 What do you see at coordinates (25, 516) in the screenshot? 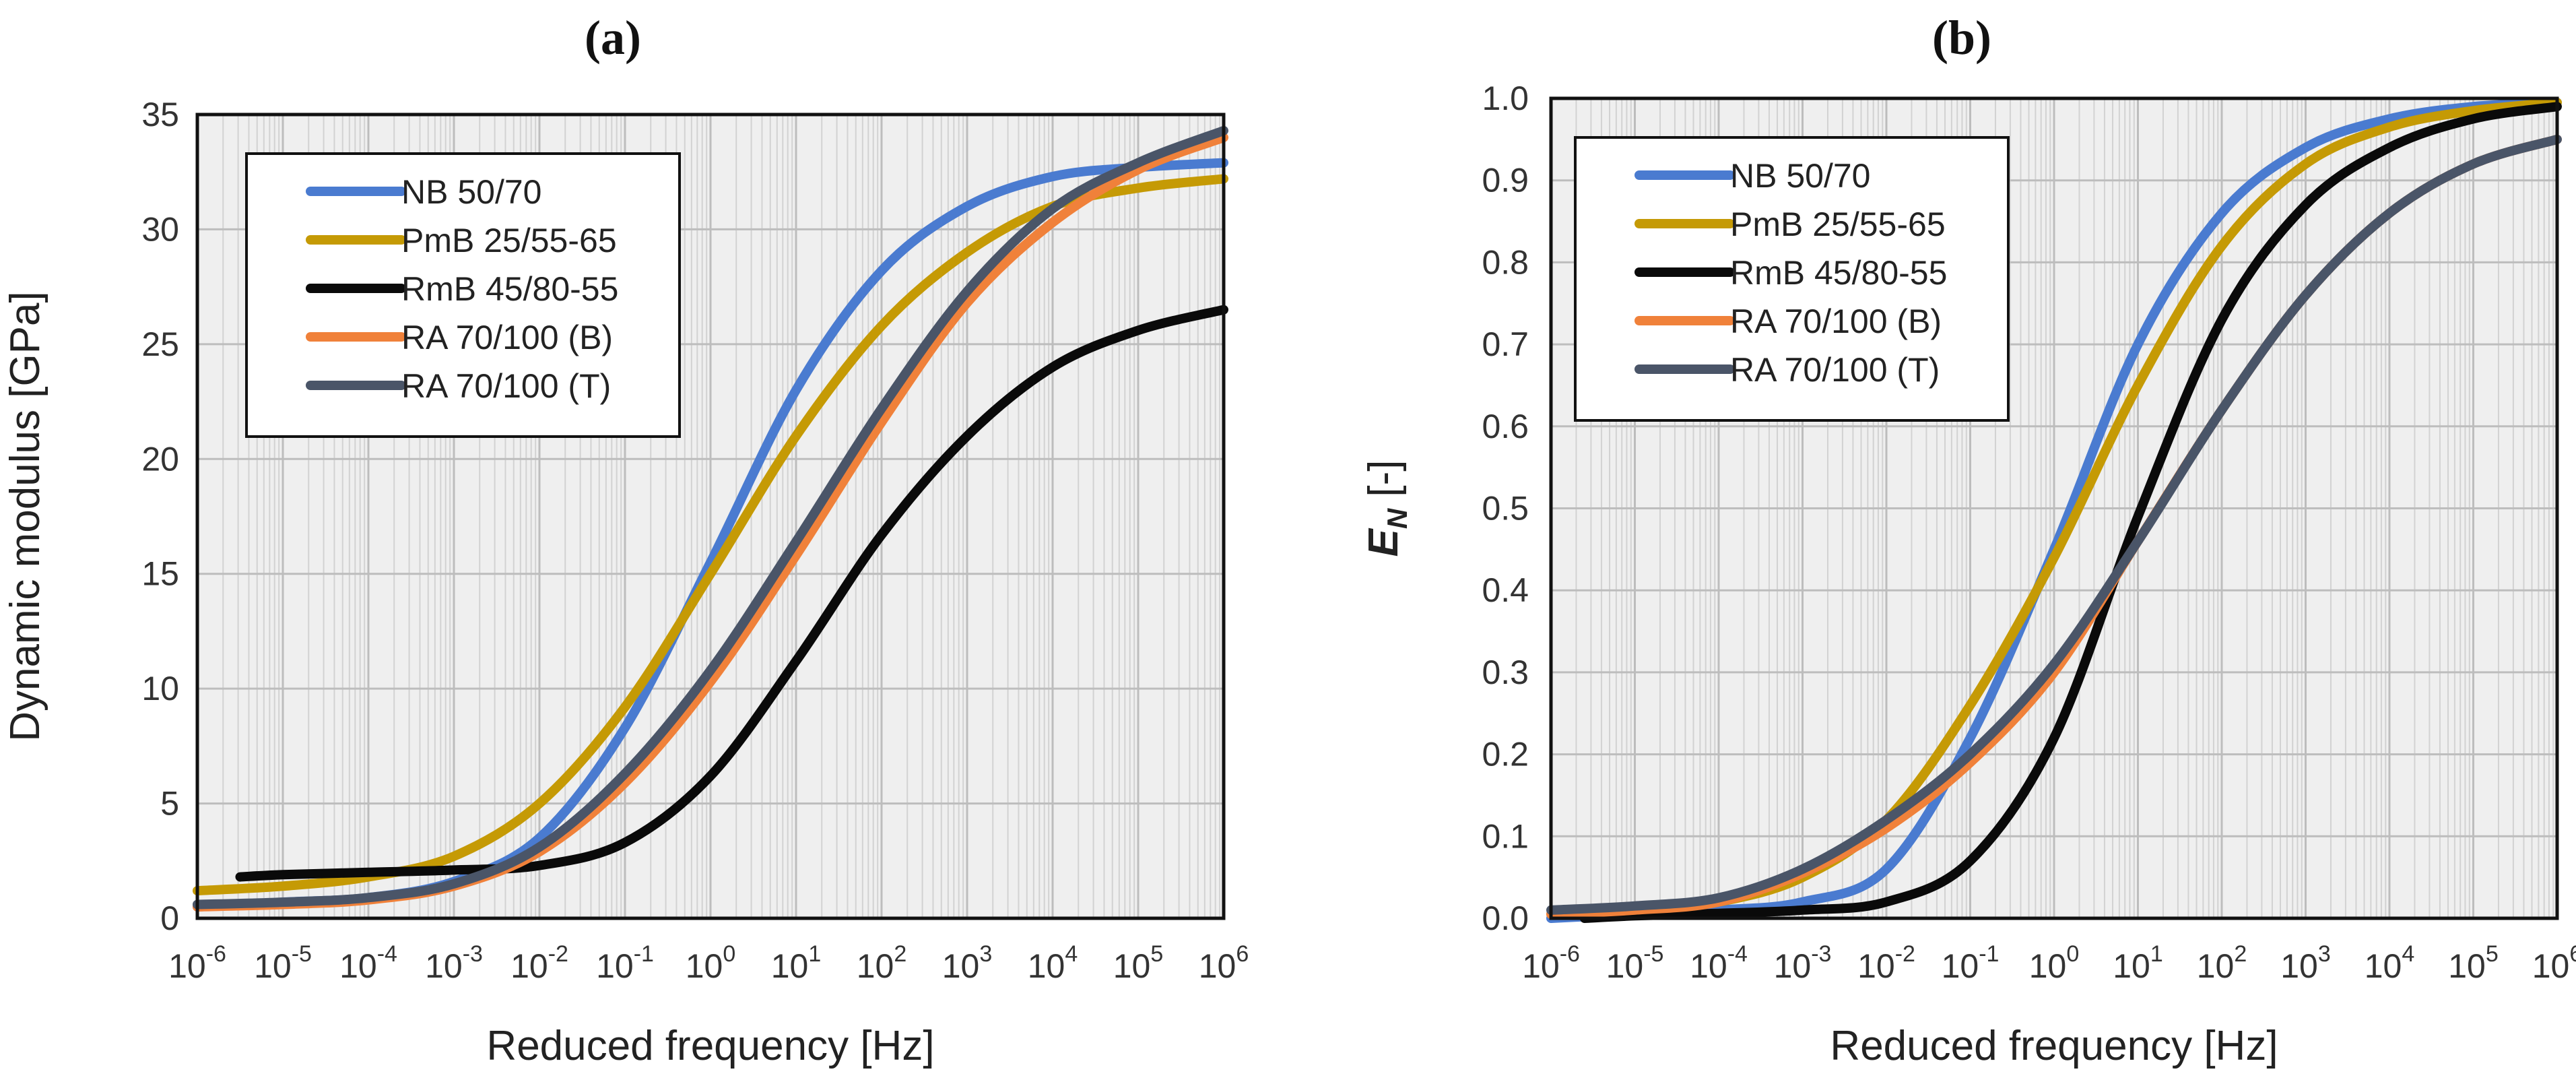
I see `y-axis-title: Dynamic modulus [GPa]` at bounding box center [25, 516].